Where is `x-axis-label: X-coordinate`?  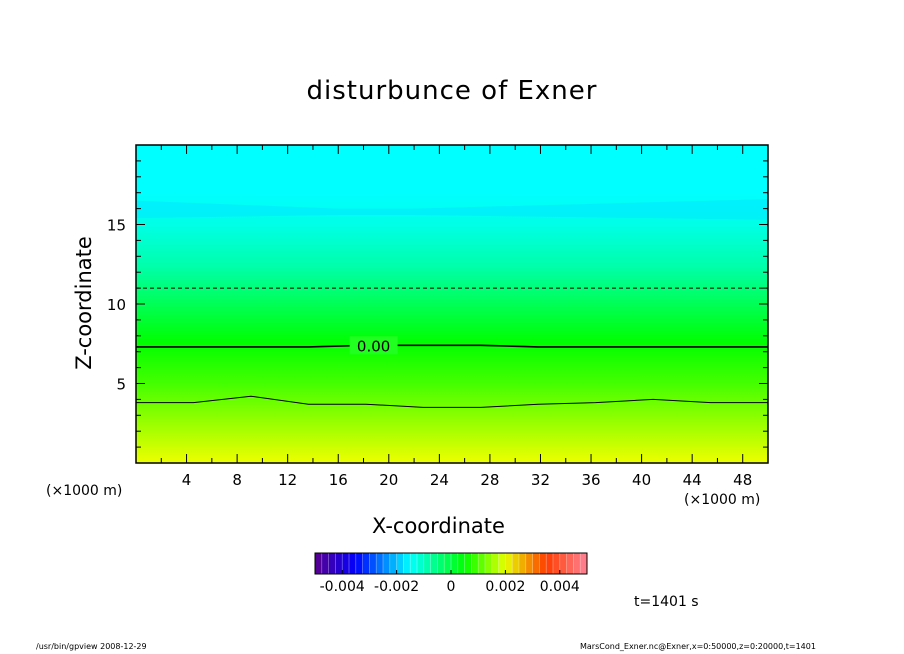
x-axis-label: X-coordinate is located at coordinates (438, 526).